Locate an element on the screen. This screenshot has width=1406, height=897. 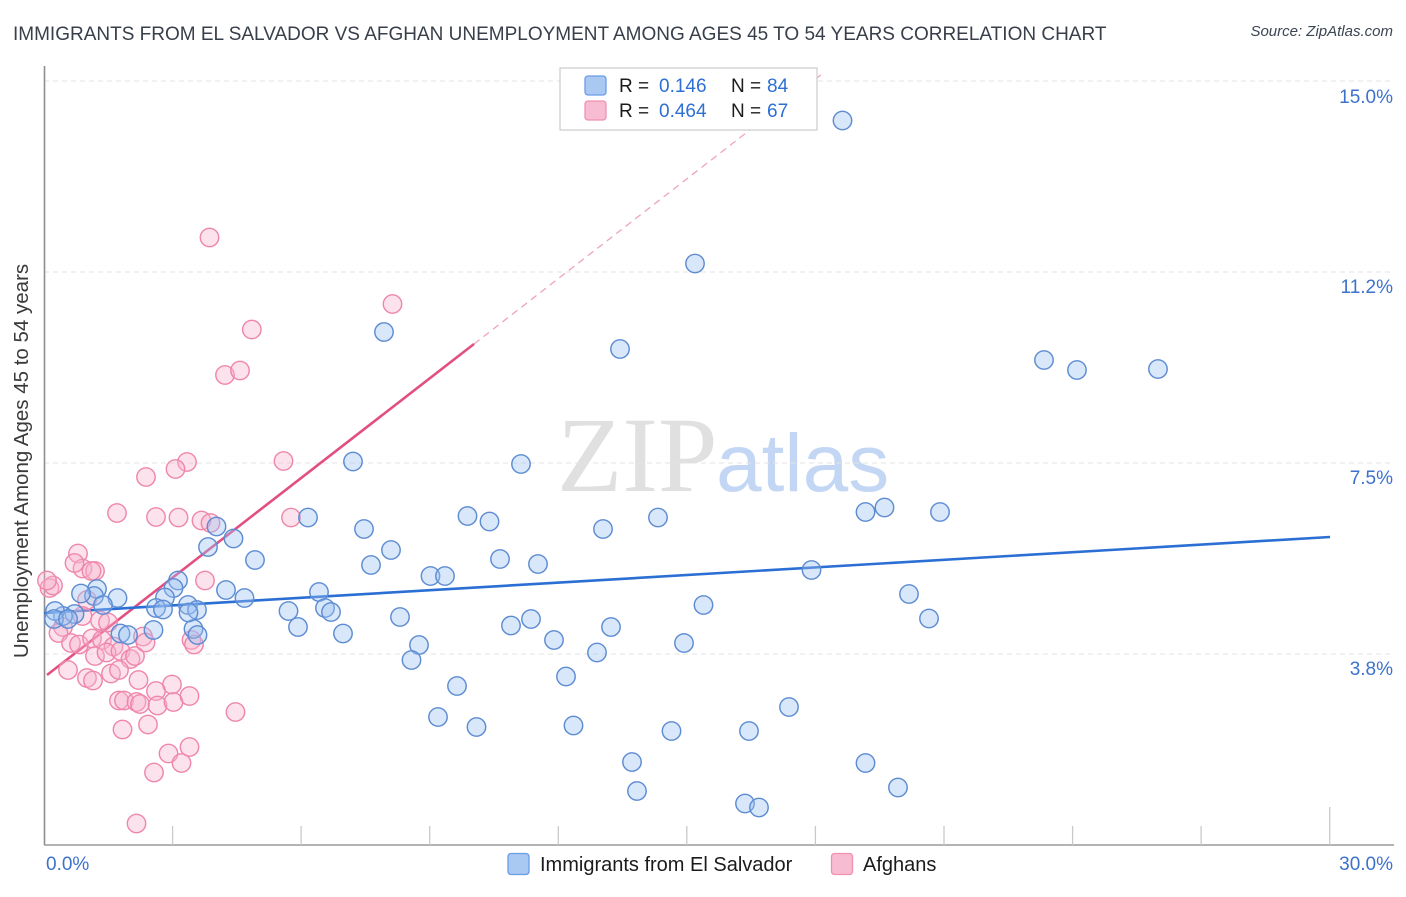
svg-text: Source: ZipAtlas.com is located at coordinates (1321, 31).